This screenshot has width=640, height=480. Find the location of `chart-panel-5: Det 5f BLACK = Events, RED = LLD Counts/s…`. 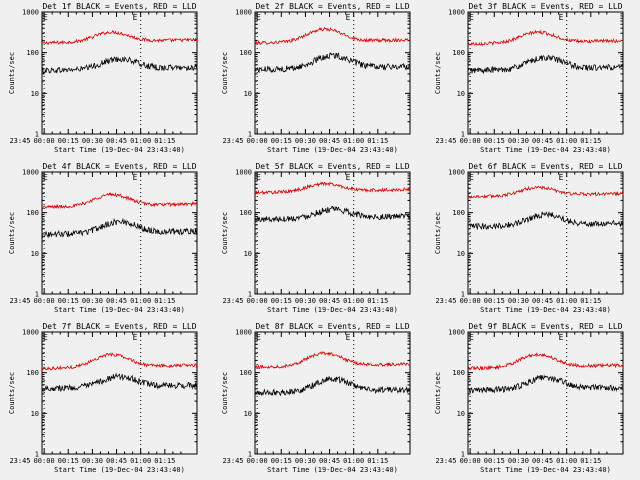

chart-panel-5: Det 5f BLACK = Events, RED = LLD Counts/s… is located at coordinates (316, 238).